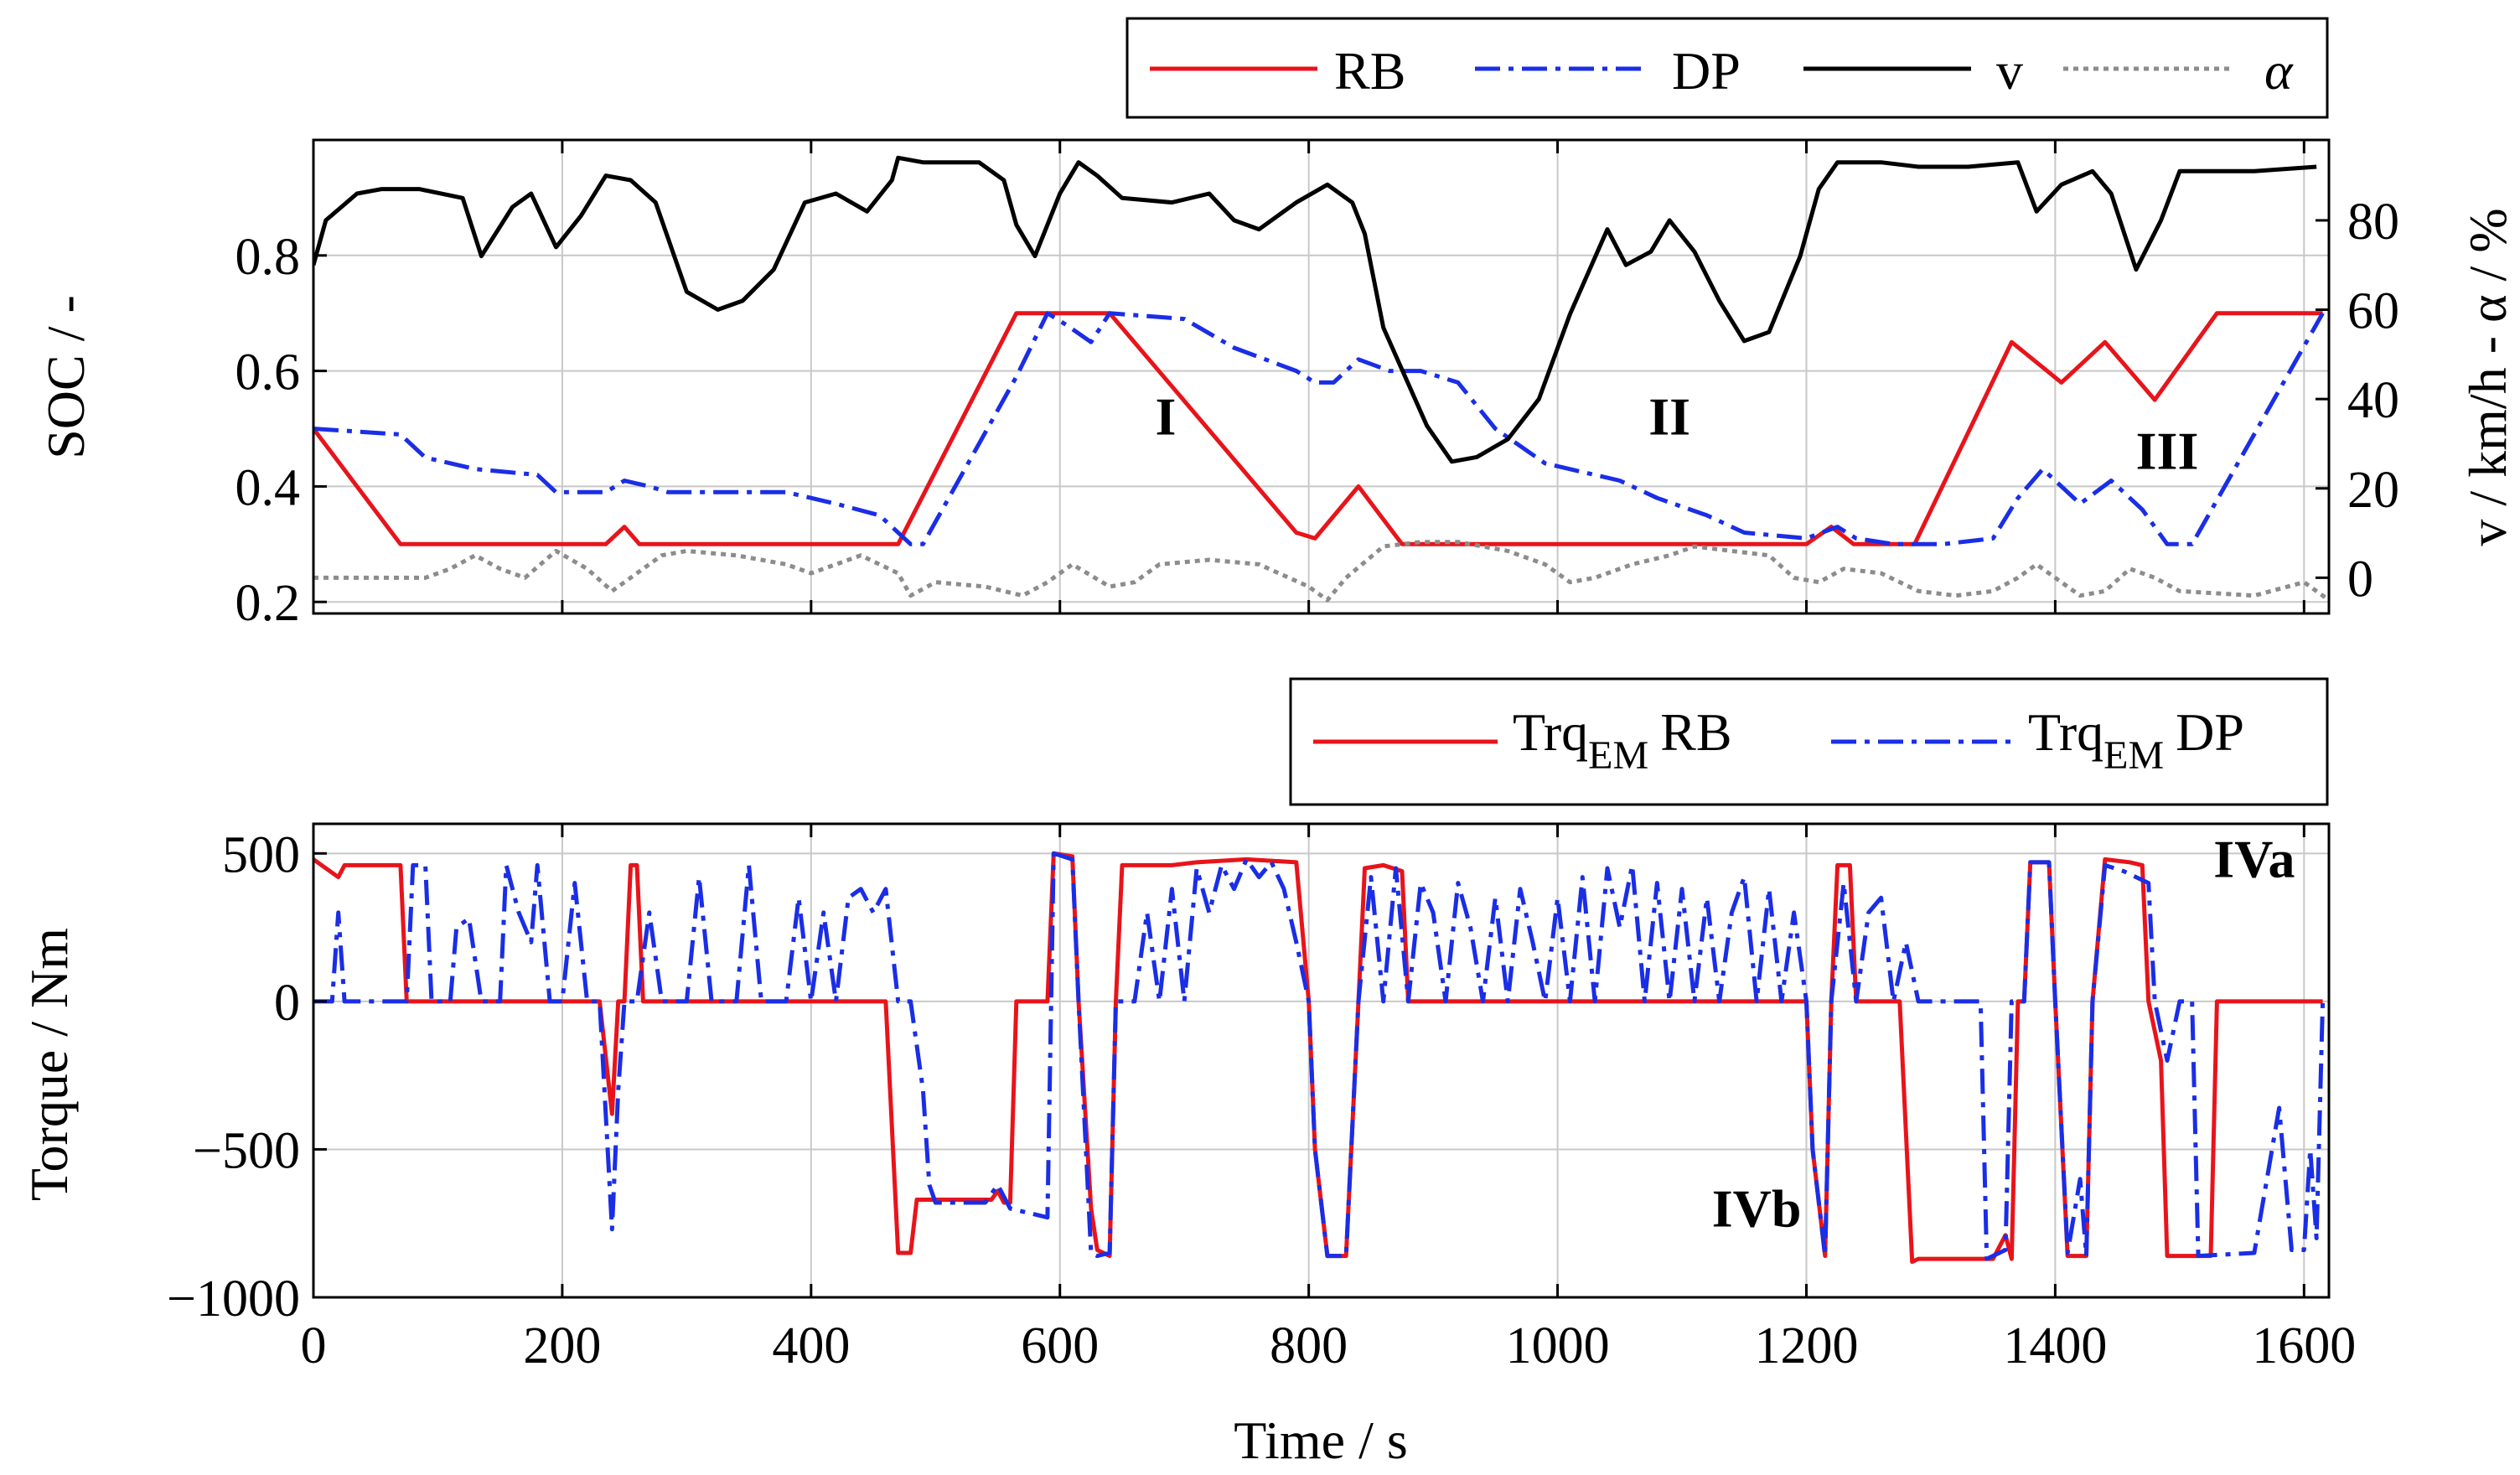 This screenshot has width=2520, height=1475. I want to click on torque-y-axis-label: Torque / Nm, so click(49, 1064).